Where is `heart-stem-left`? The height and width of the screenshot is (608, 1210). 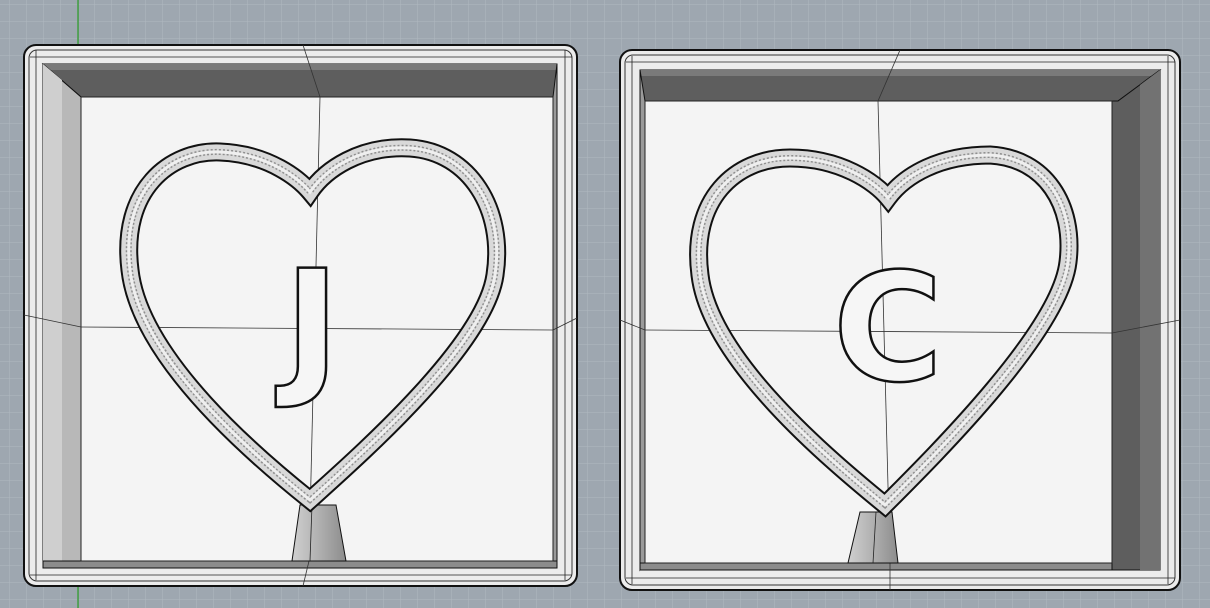 heart-stem-left is located at coordinates (319, 533).